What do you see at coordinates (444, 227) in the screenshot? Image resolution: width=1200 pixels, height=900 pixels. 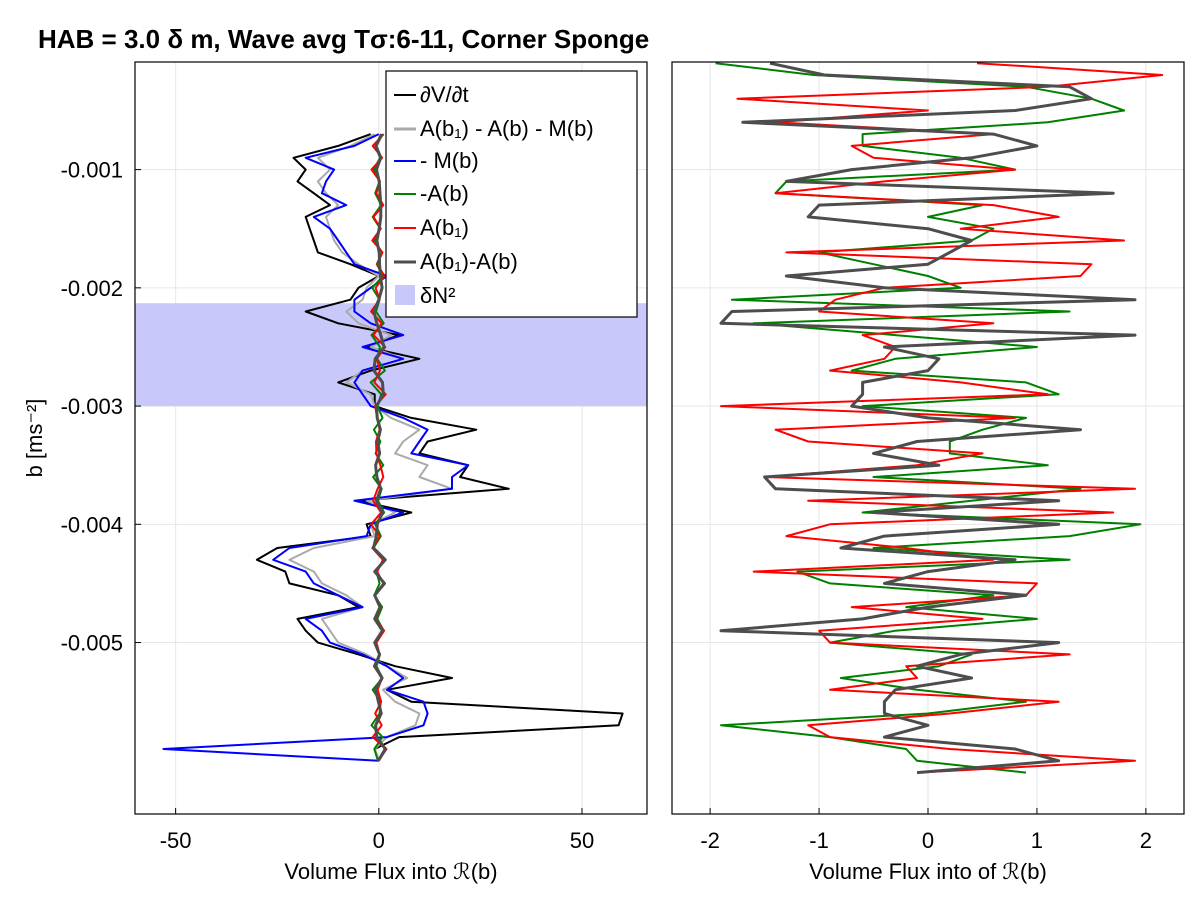 I see `legend-label-a-b1: A(b₁)` at bounding box center [444, 227].